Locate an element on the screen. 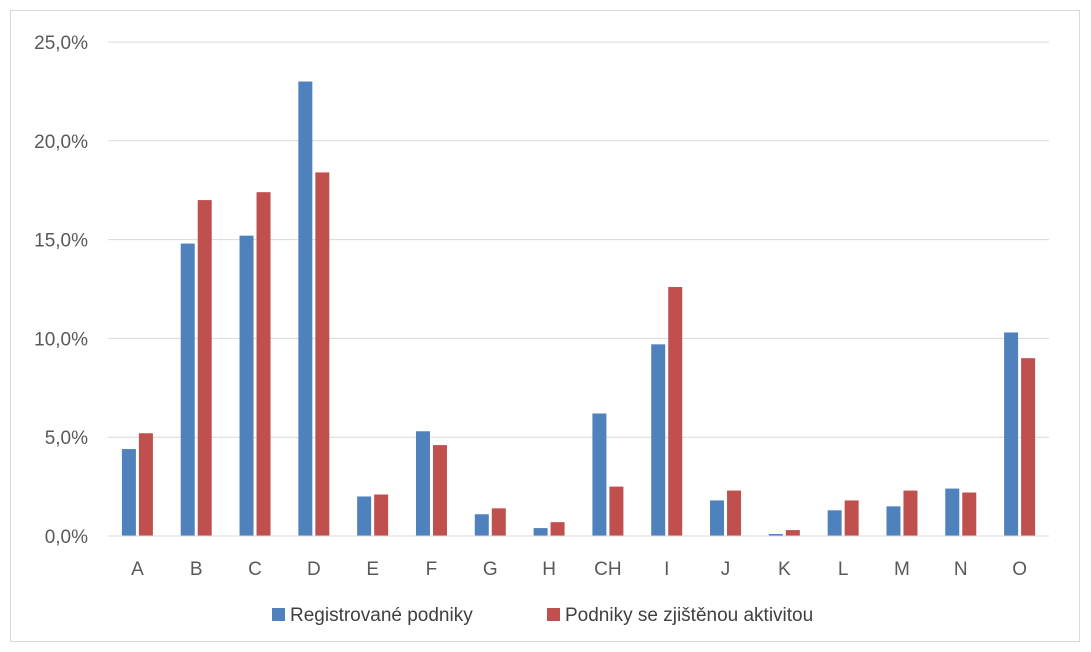 The height and width of the screenshot is (652, 1091). legend-label: Registrované podniky is located at coordinates (381, 615).